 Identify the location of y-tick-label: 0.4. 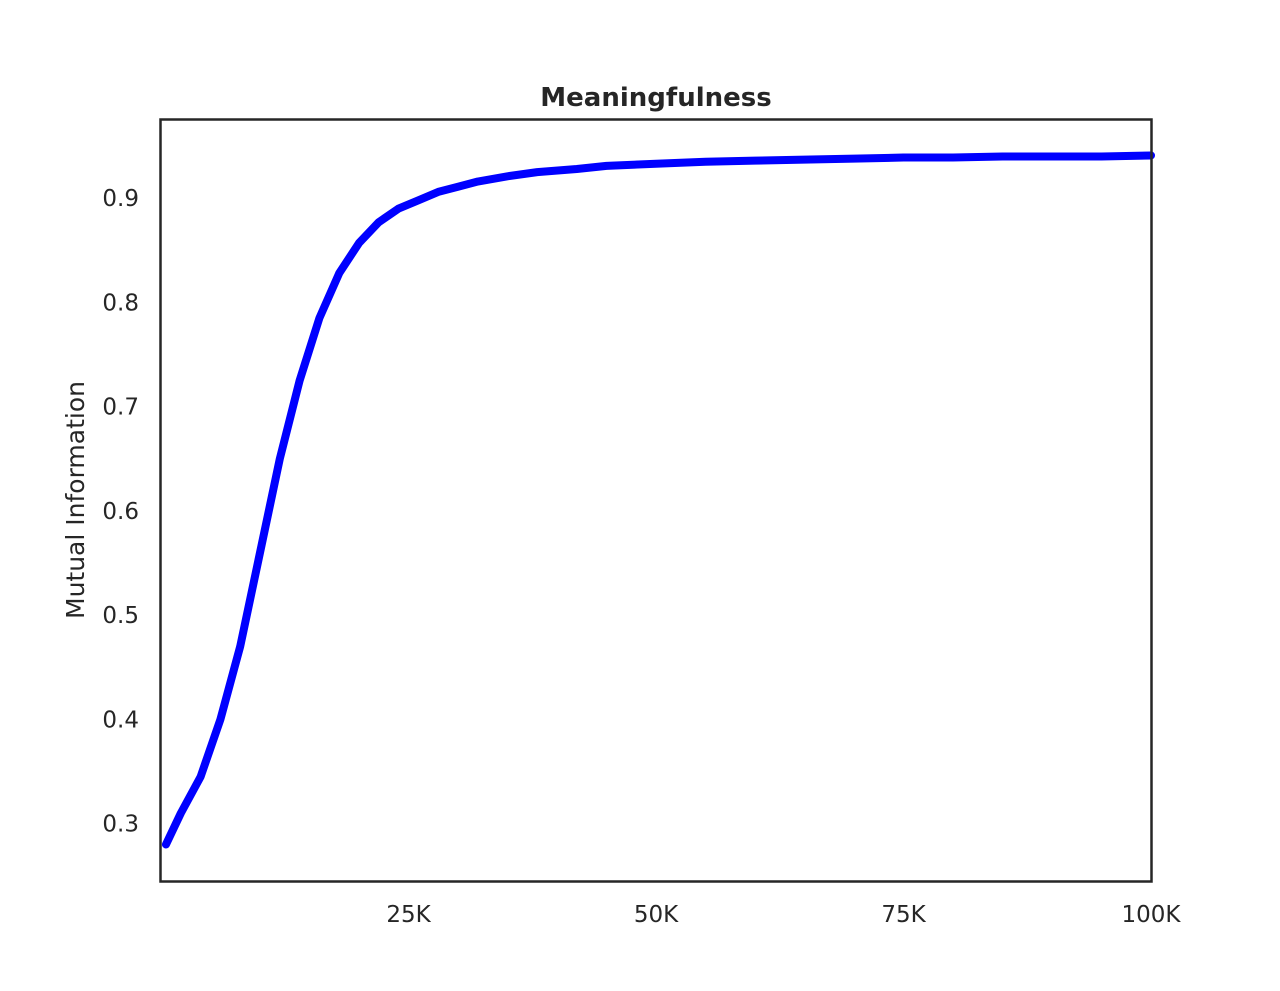
(120, 720).